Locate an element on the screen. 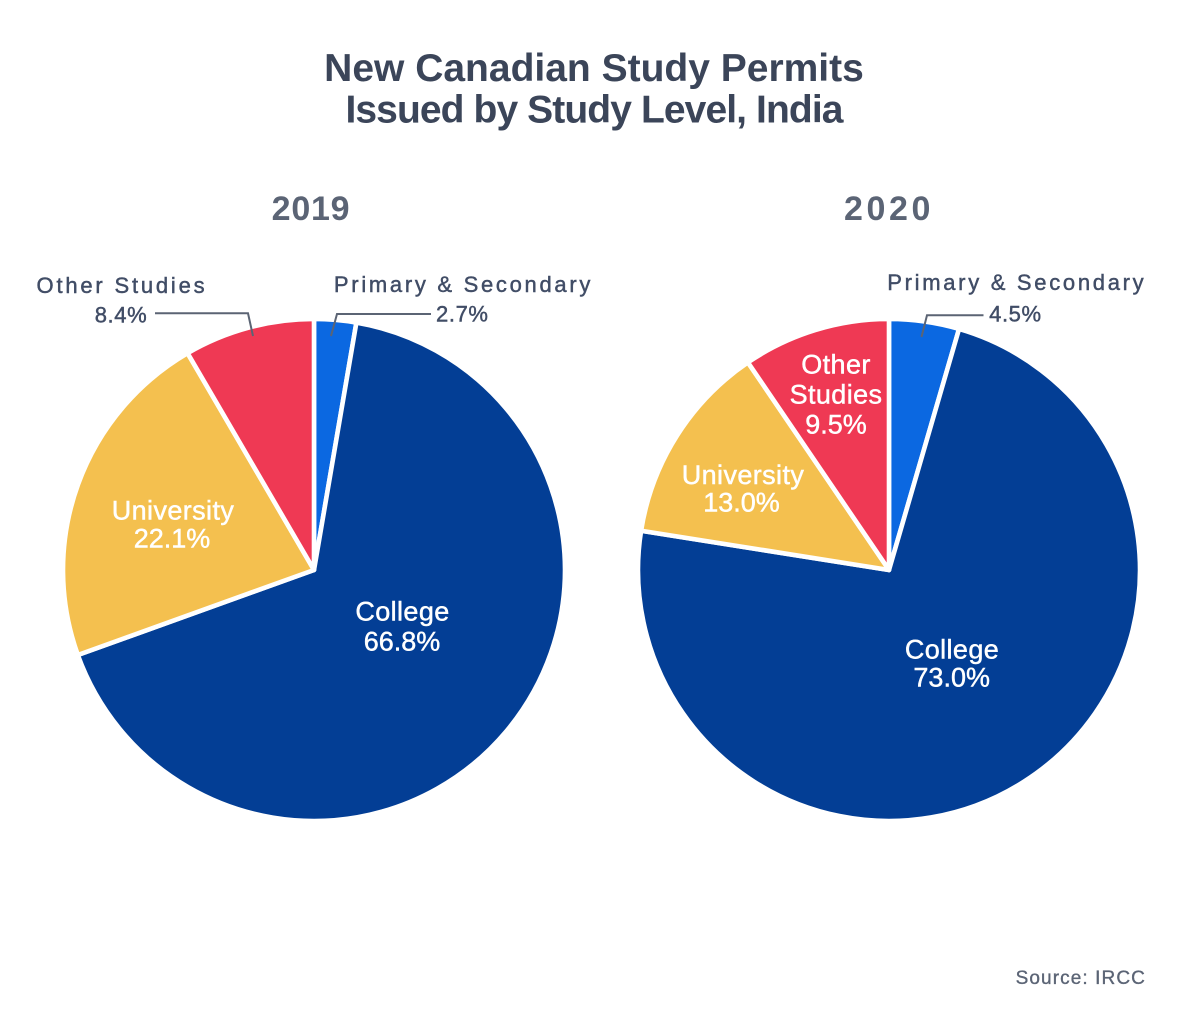 This screenshot has height=1024, width=1200. svg-text: 8.4% is located at coordinates (121, 315).